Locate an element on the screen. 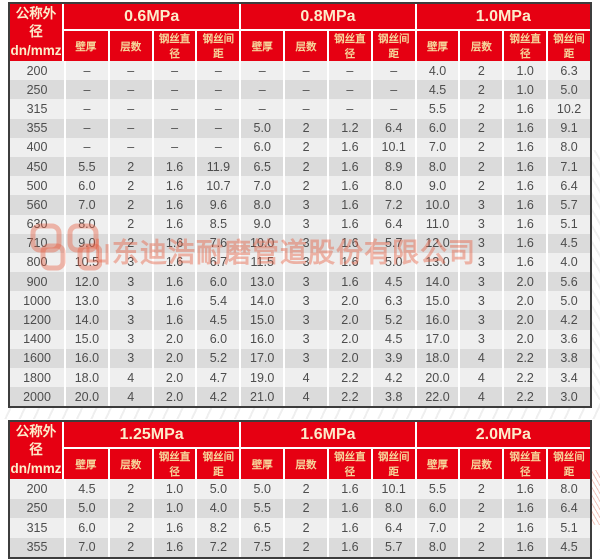 This screenshot has height=559, width=600. value-cell: 5.1 is located at coordinates (568, 528).